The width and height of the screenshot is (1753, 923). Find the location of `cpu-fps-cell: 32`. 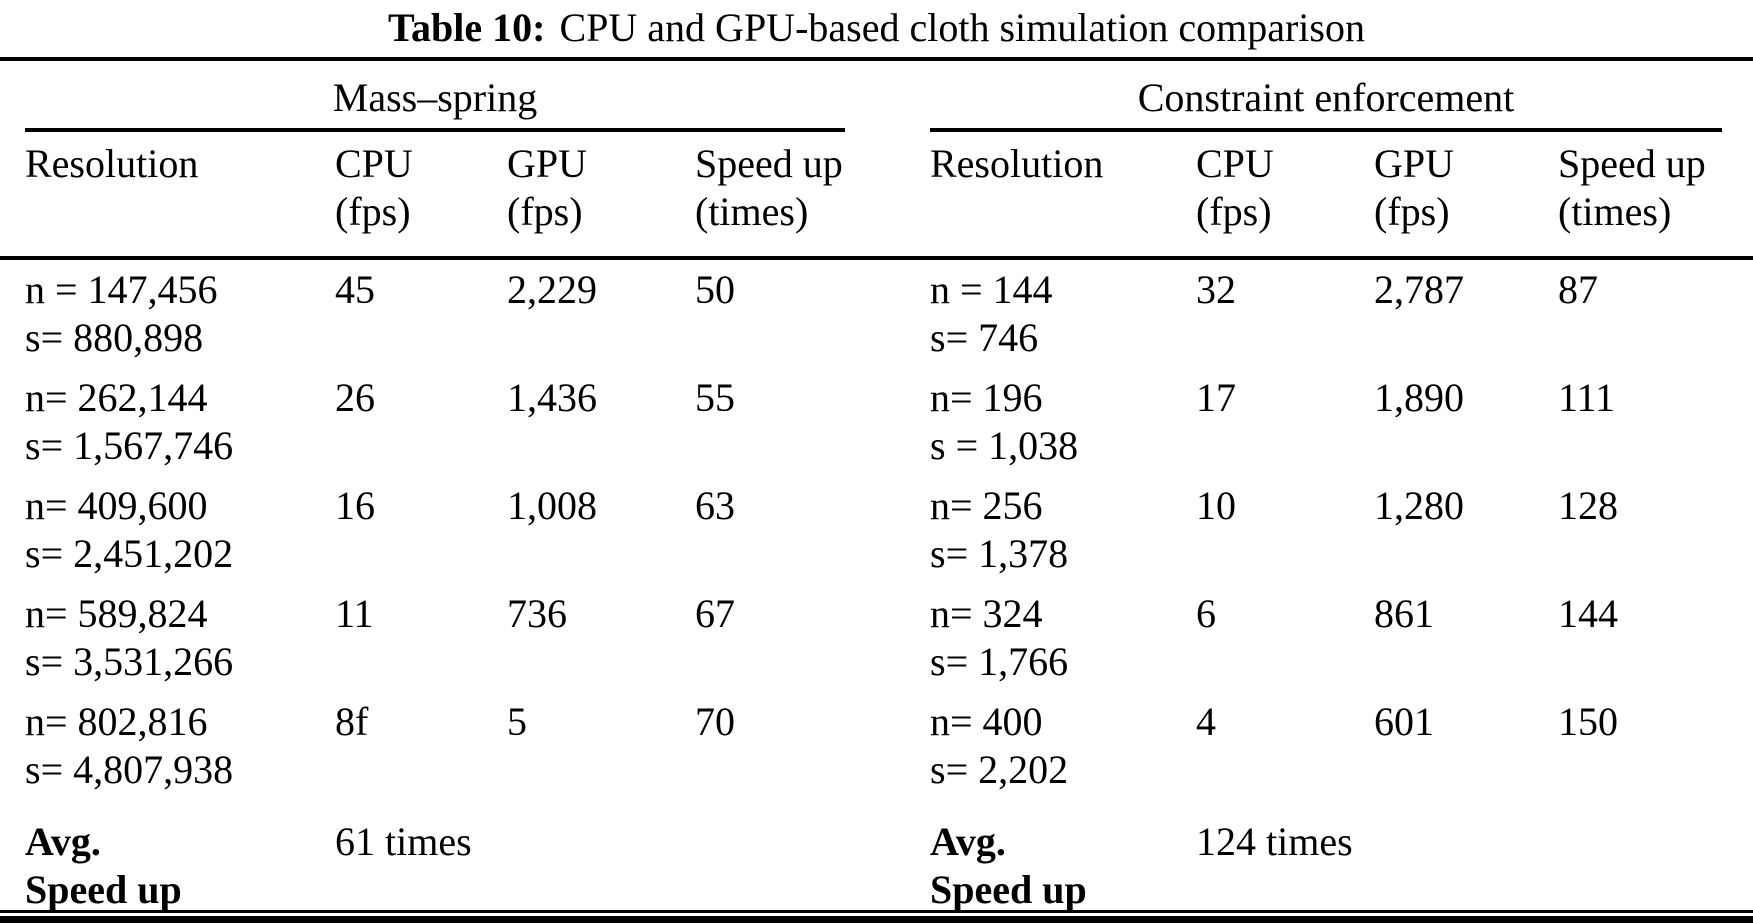

cpu-fps-cell: 32 is located at coordinates (1216, 289).